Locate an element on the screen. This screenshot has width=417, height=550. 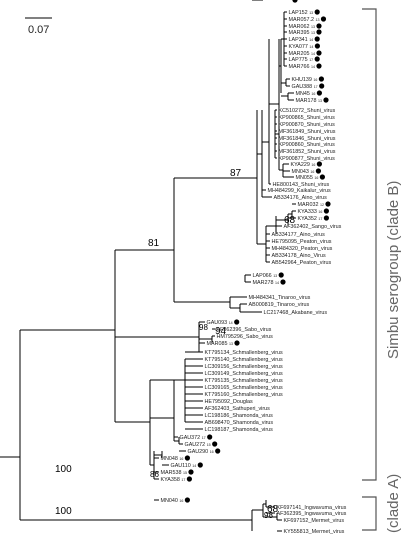
taxon-label: MN055 is located at coordinates (304, 178).